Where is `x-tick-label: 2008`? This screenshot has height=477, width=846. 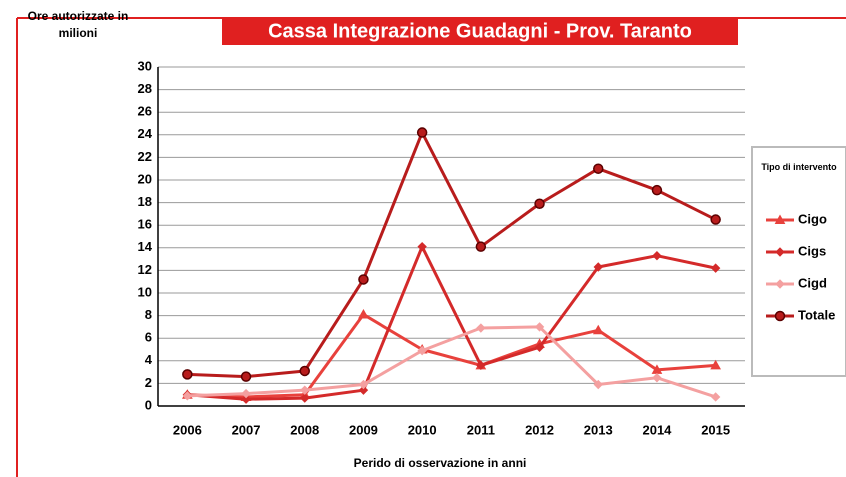
x-tick-label: 2008 is located at coordinates (304, 429).